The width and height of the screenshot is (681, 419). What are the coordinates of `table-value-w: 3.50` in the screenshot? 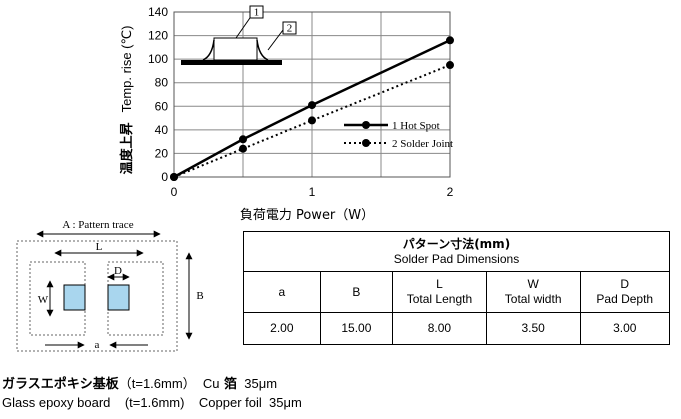 It's located at (533, 328).